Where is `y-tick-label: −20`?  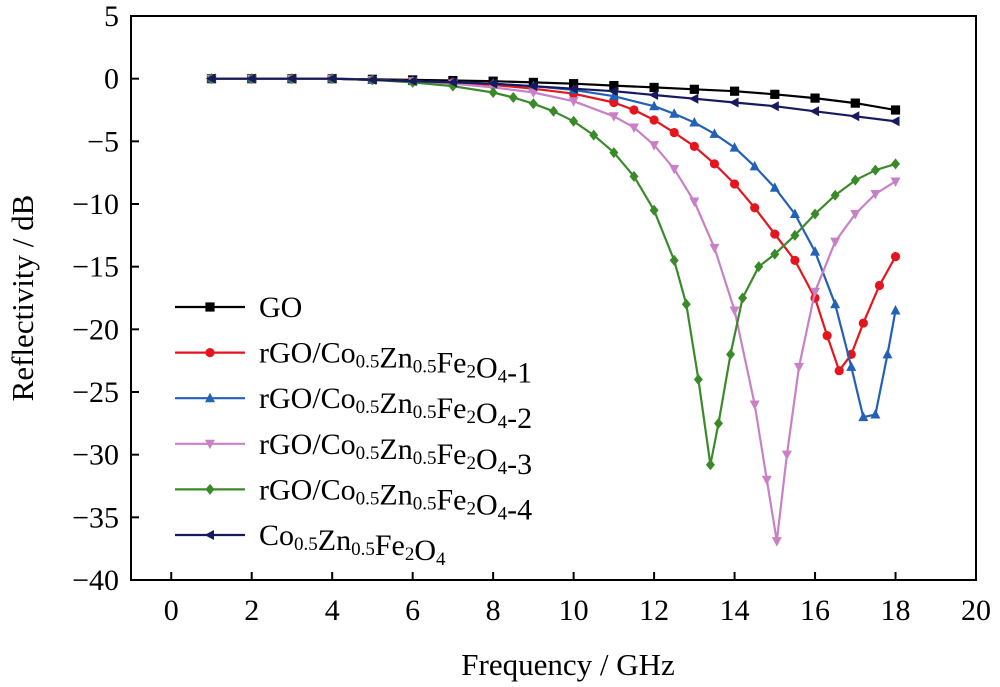 y-tick-label: −20 is located at coordinates (95, 329).